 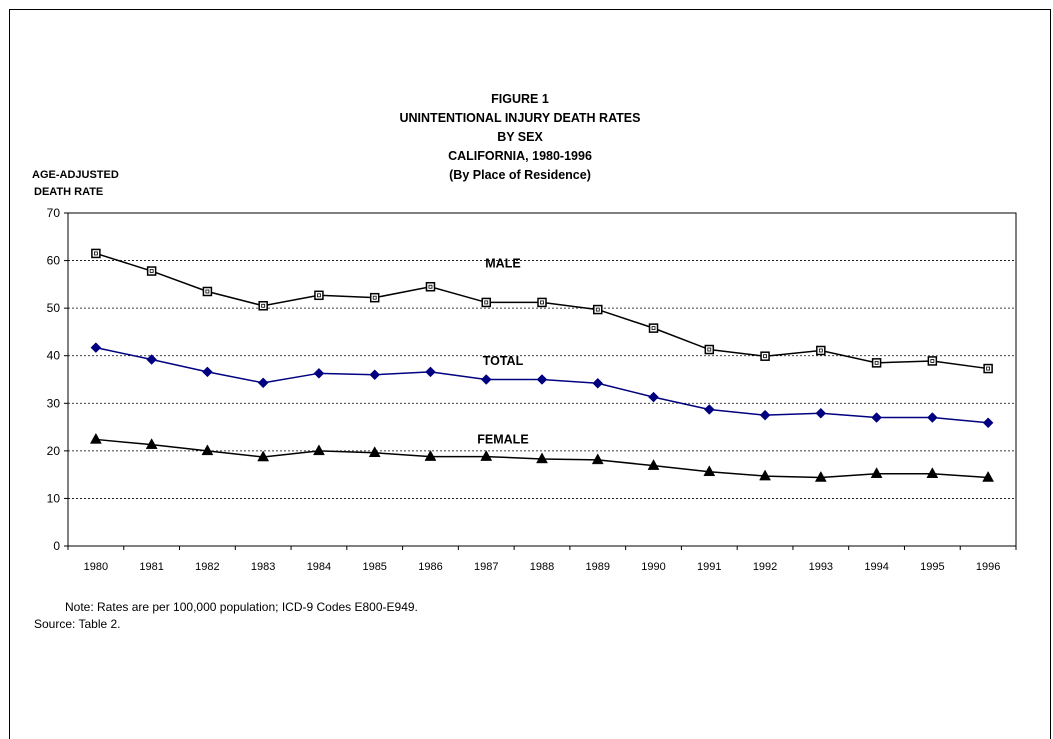 What do you see at coordinates (520, 175) in the screenshot?
I see `title-line: (By Place of Residence)` at bounding box center [520, 175].